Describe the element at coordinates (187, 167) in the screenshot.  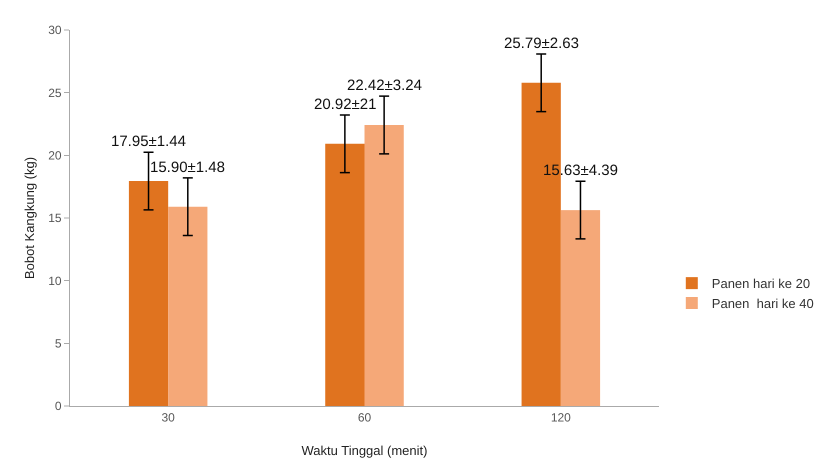
I see `data-label: 15.90±1.48` at that location.